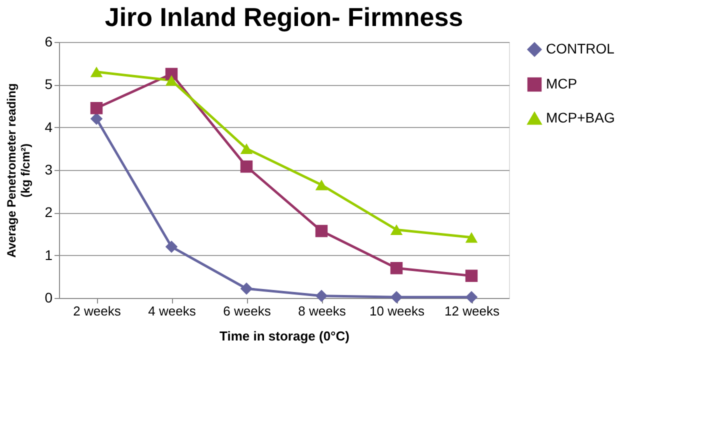 Image resolution: width=723 pixels, height=424 pixels. Describe the element at coordinates (48, 84) in the screenshot. I see `y-tick-label: 5` at that location.